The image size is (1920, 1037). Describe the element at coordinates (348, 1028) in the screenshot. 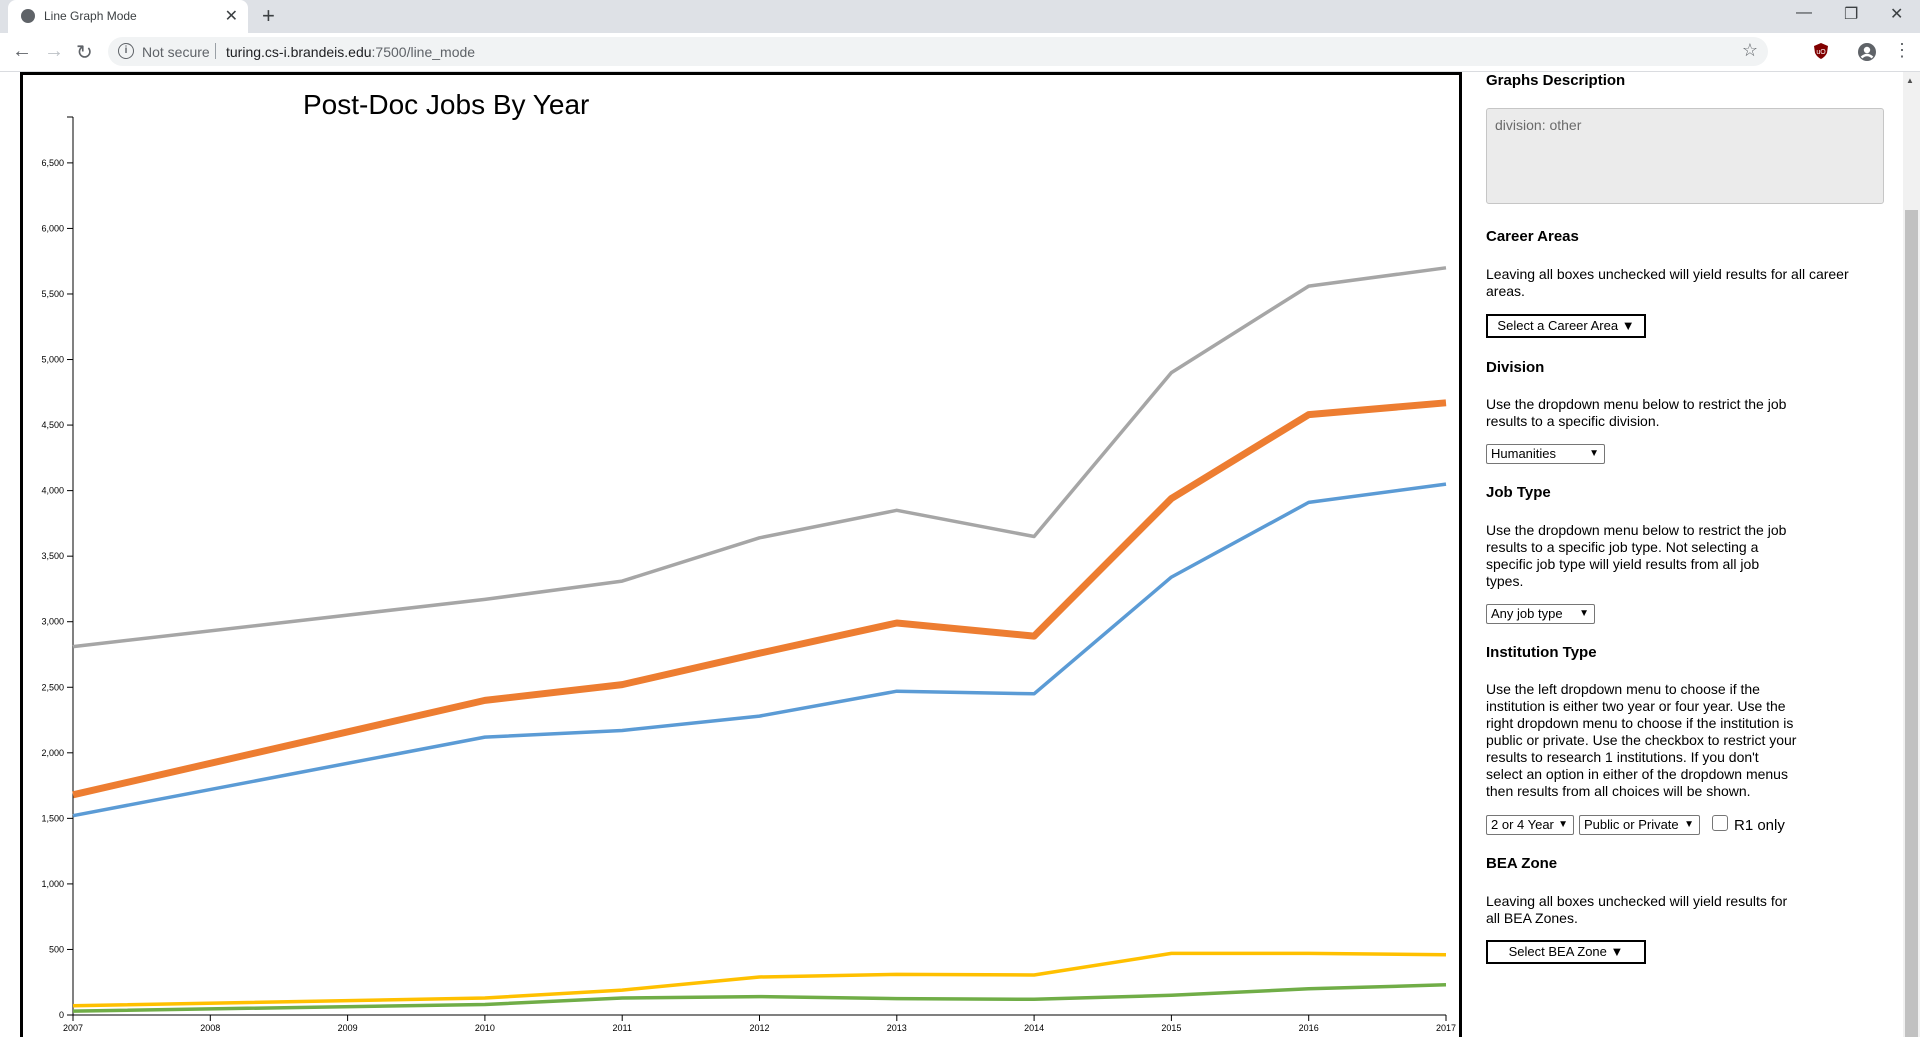

I see `x-tick-label: 2009` at that location.